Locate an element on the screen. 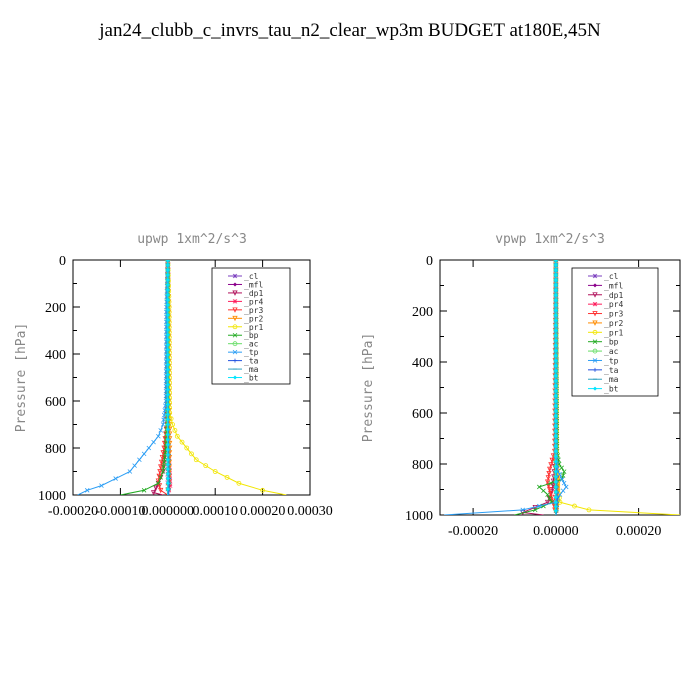 This screenshot has width=700, height=700. legend-marker-cl is located at coordinates (595, 276).